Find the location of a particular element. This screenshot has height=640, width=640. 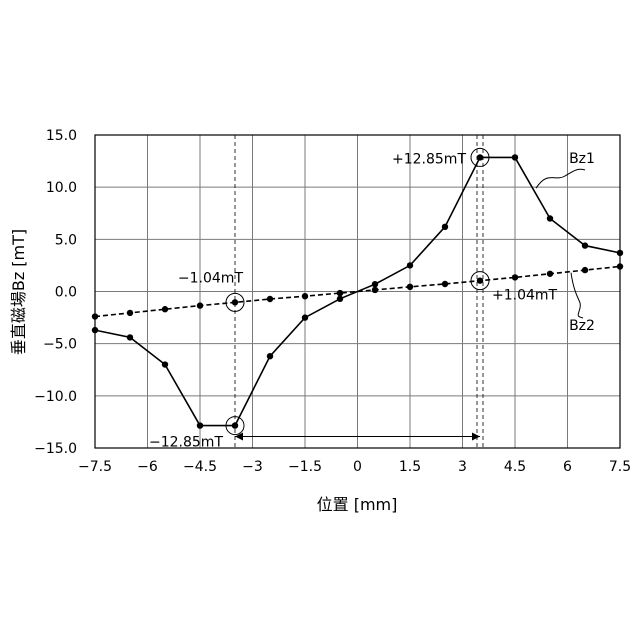

x-tick-label: 3 is located at coordinates (462, 467).